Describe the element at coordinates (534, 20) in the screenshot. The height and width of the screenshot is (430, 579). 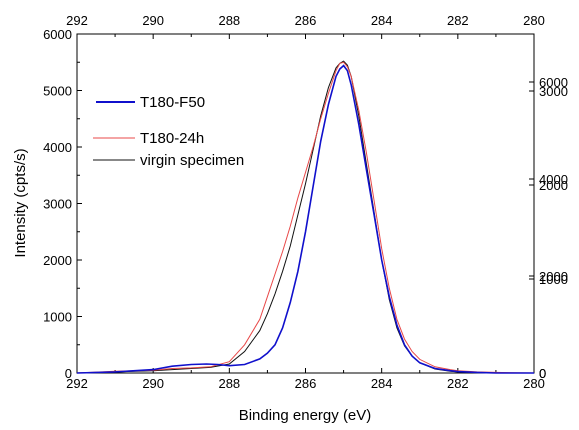
I see `top-x-tick-label: 280` at that location.